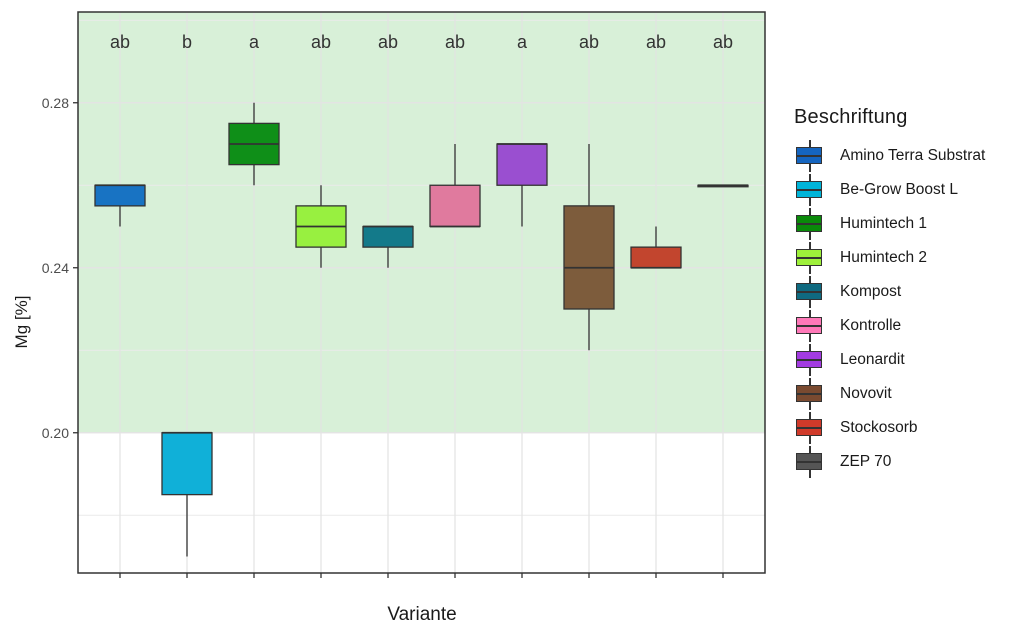 The image size is (1015, 628). I want to click on box-be-grow-boost-l, so click(187, 494).